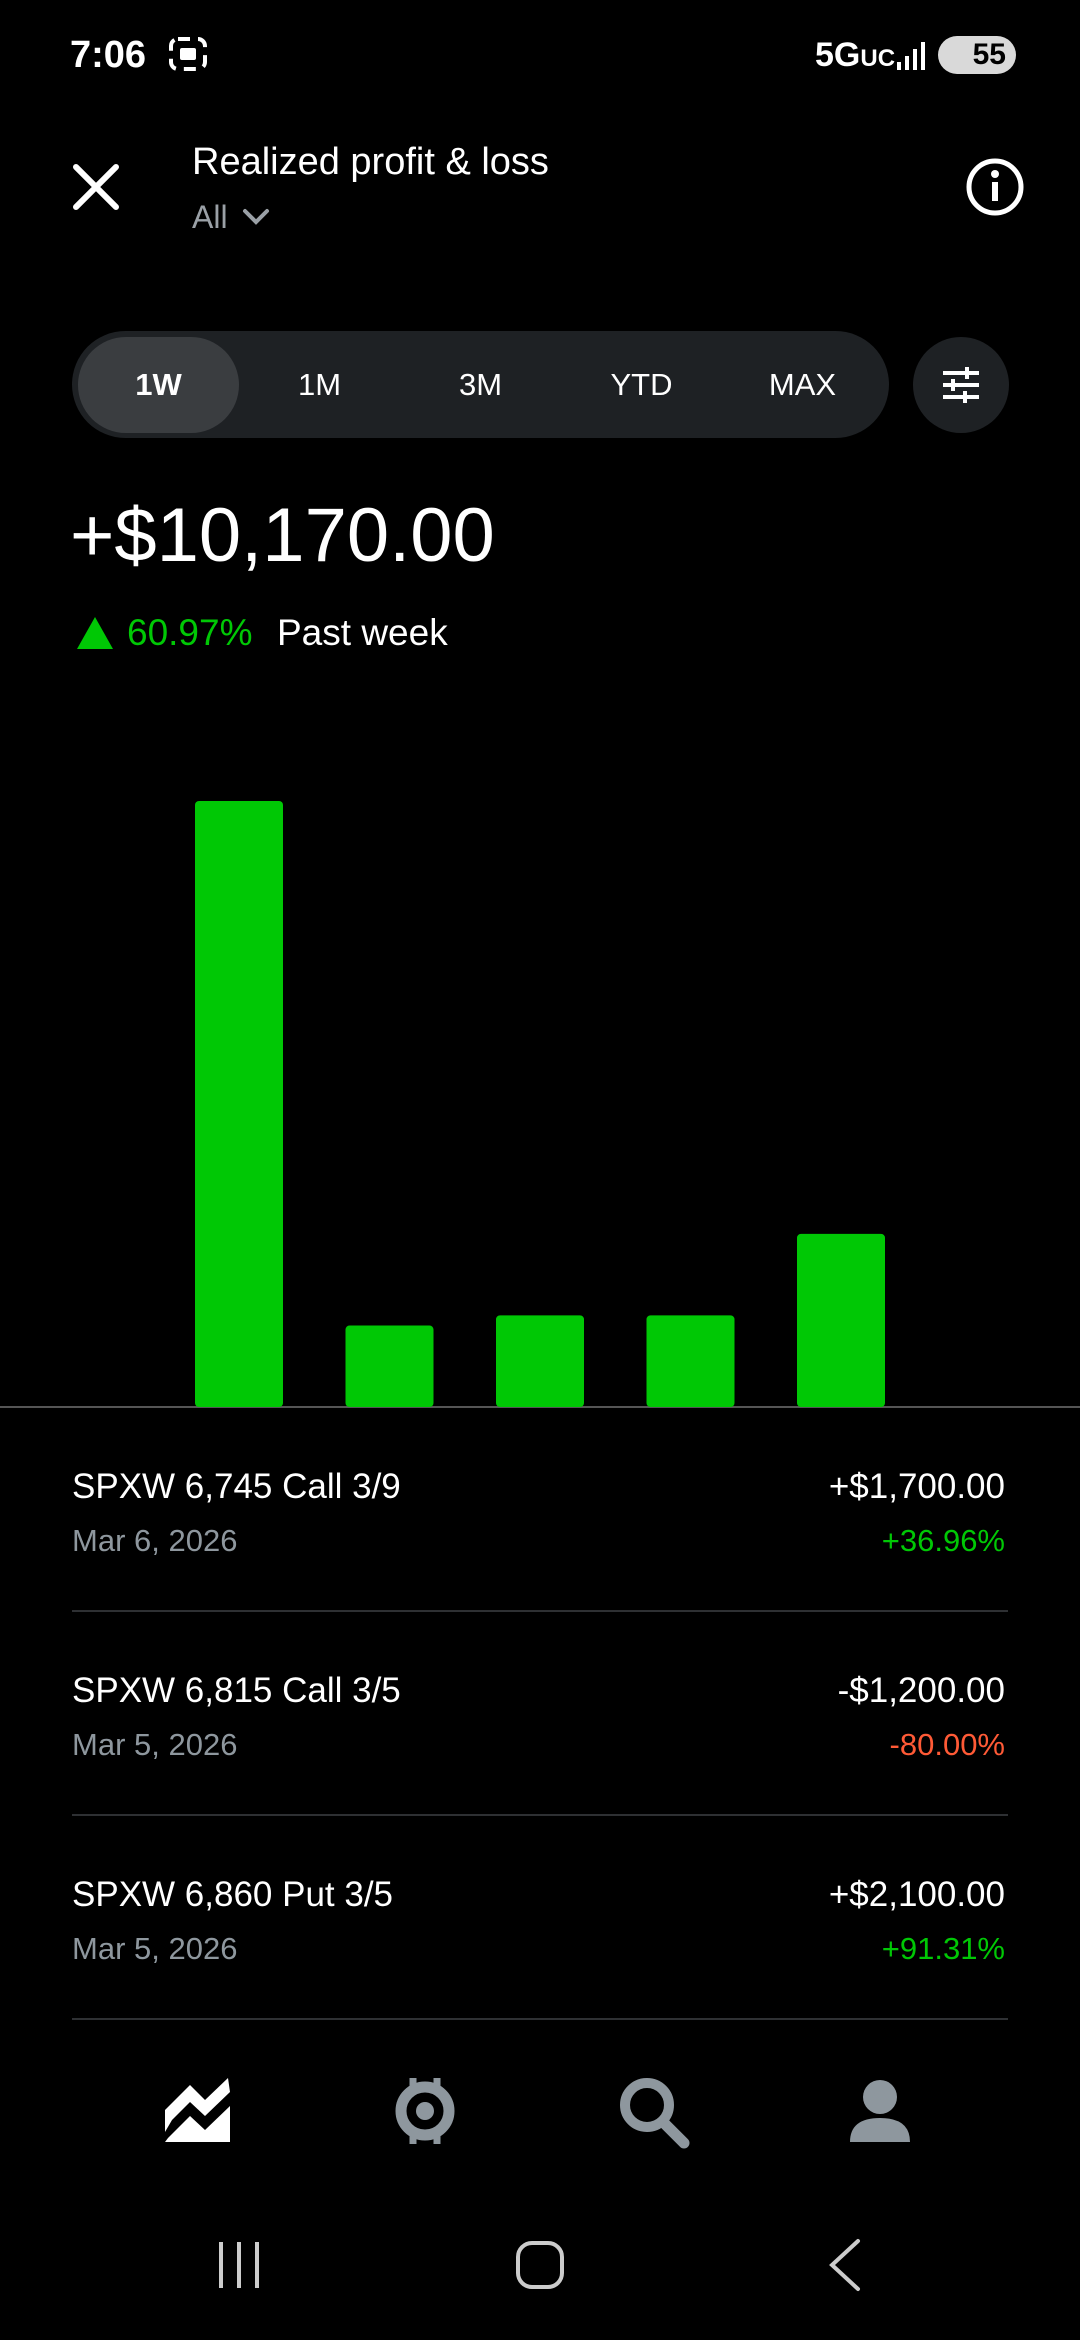 This screenshot has width=1080, height=2340. What do you see at coordinates (231, 217) in the screenshot?
I see `account-filter: All` at bounding box center [231, 217].